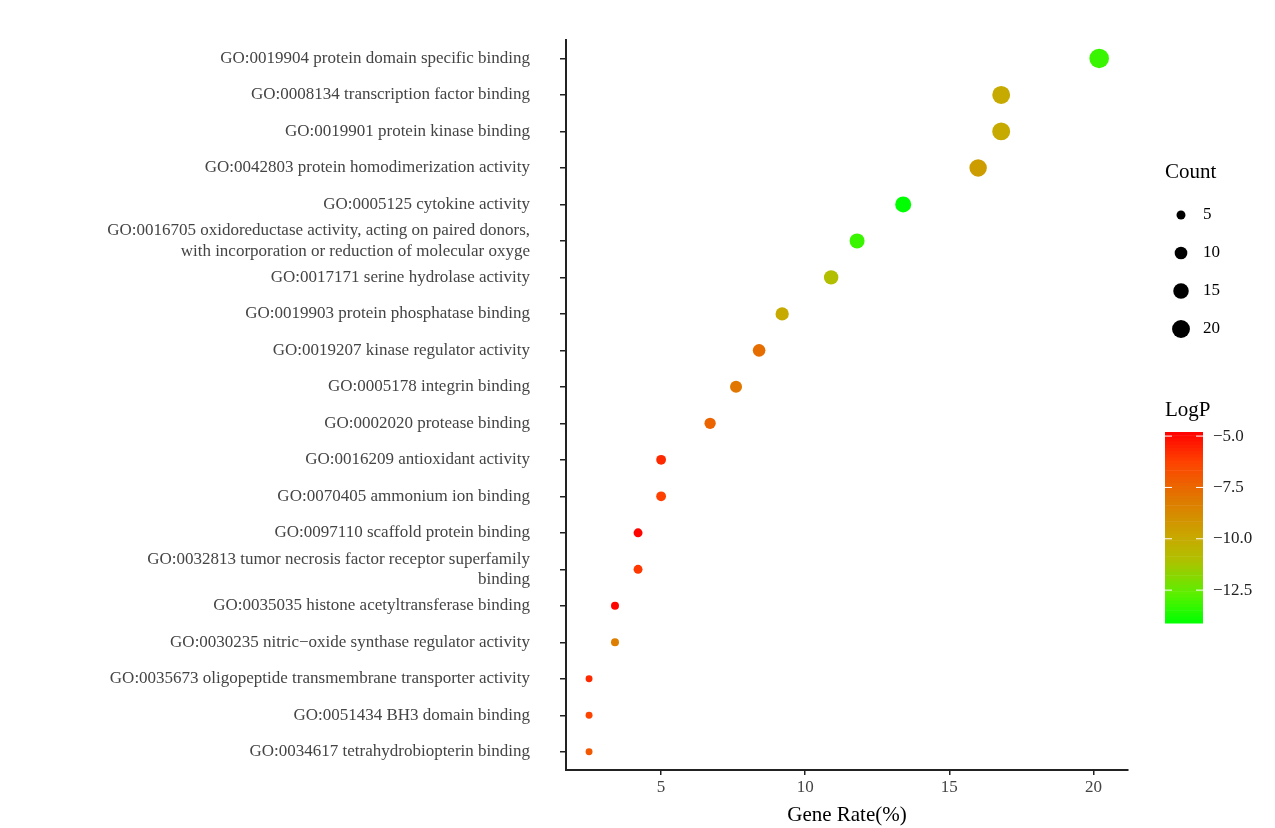 The image size is (1275, 828). Describe the element at coordinates (1188, 408) in the screenshot. I see `color-bar-title: LogP` at that location.